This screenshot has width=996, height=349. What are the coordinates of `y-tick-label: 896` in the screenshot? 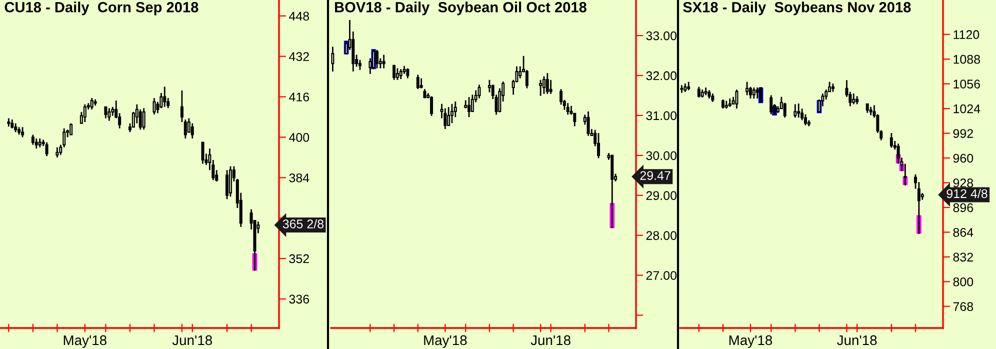 It's located at (963, 207).